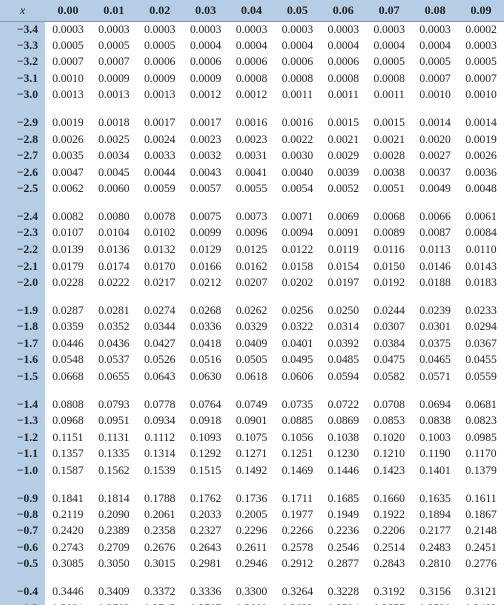  I want to click on probability-cell: 0.3372, so click(160, 592).